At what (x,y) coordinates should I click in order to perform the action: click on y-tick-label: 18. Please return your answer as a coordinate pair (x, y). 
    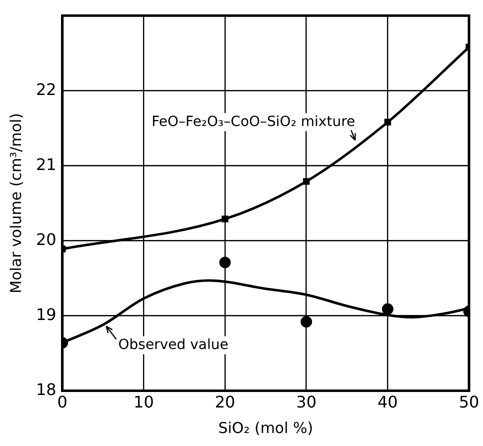
    Looking at the image, I should click on (46, 389).